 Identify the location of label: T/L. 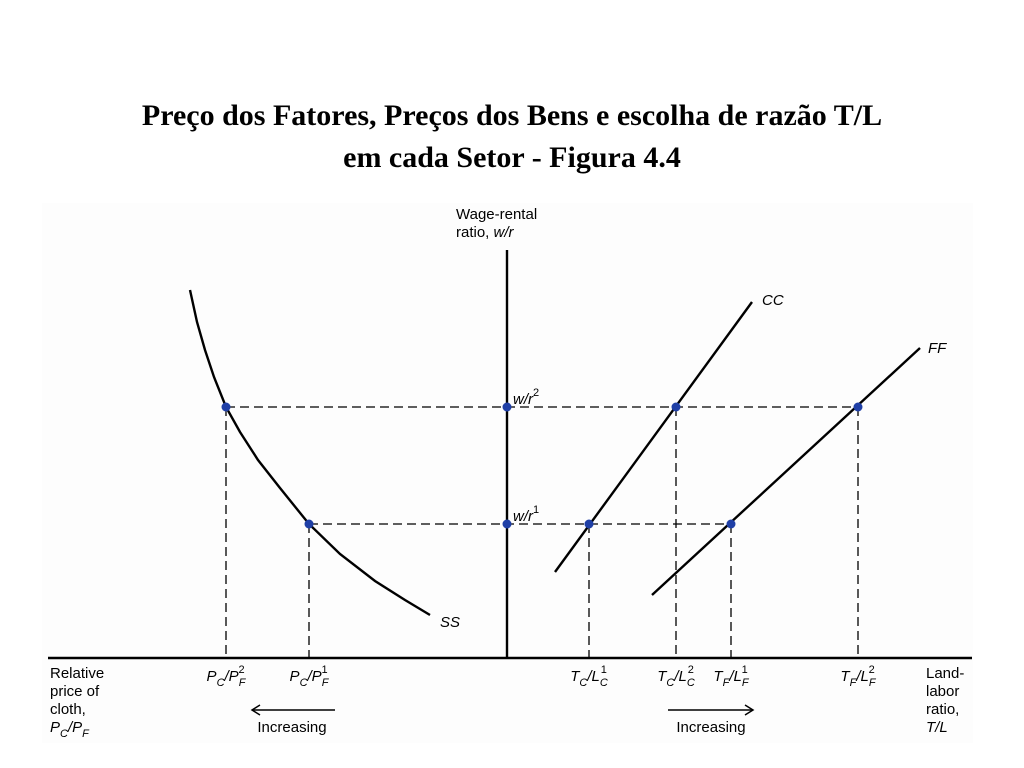
(937, 727).